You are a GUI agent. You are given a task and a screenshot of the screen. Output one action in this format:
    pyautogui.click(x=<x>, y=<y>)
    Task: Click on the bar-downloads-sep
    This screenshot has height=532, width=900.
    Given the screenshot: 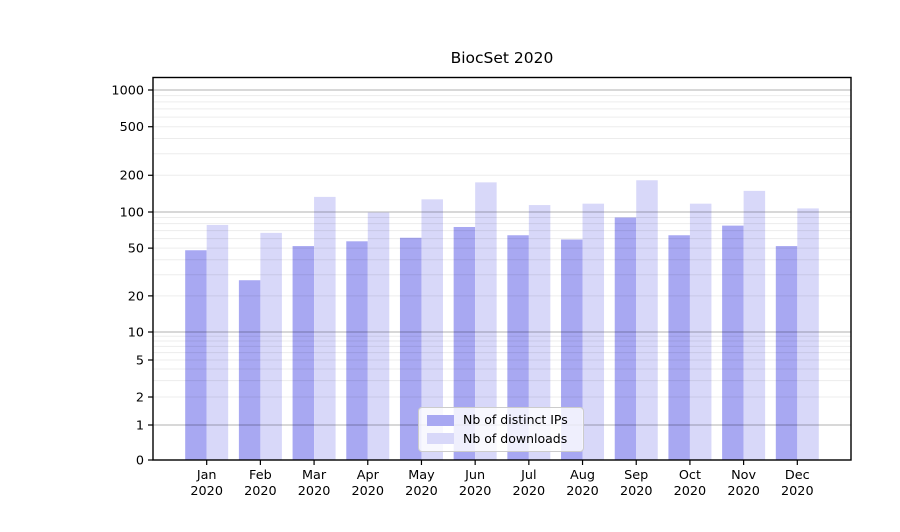 What is the action you would take?
    pyautogui.click(x=647, y=320)
    